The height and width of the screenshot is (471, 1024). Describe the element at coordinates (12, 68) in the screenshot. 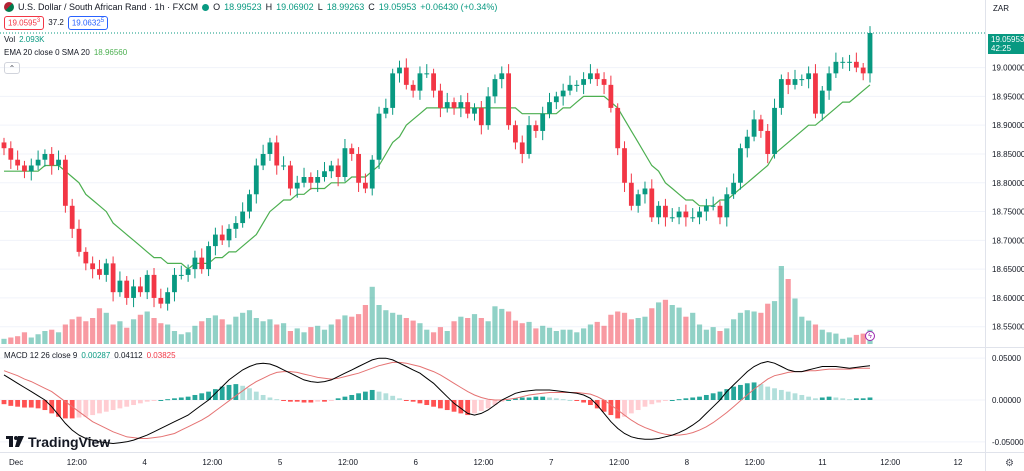

I see `chevron-up-icon: ⌃` at that location.